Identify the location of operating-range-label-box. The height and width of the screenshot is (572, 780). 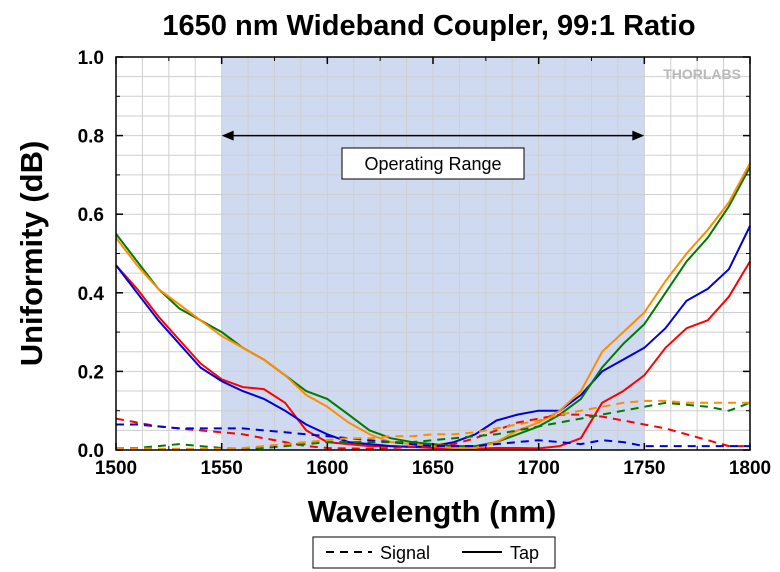
(433, 163).